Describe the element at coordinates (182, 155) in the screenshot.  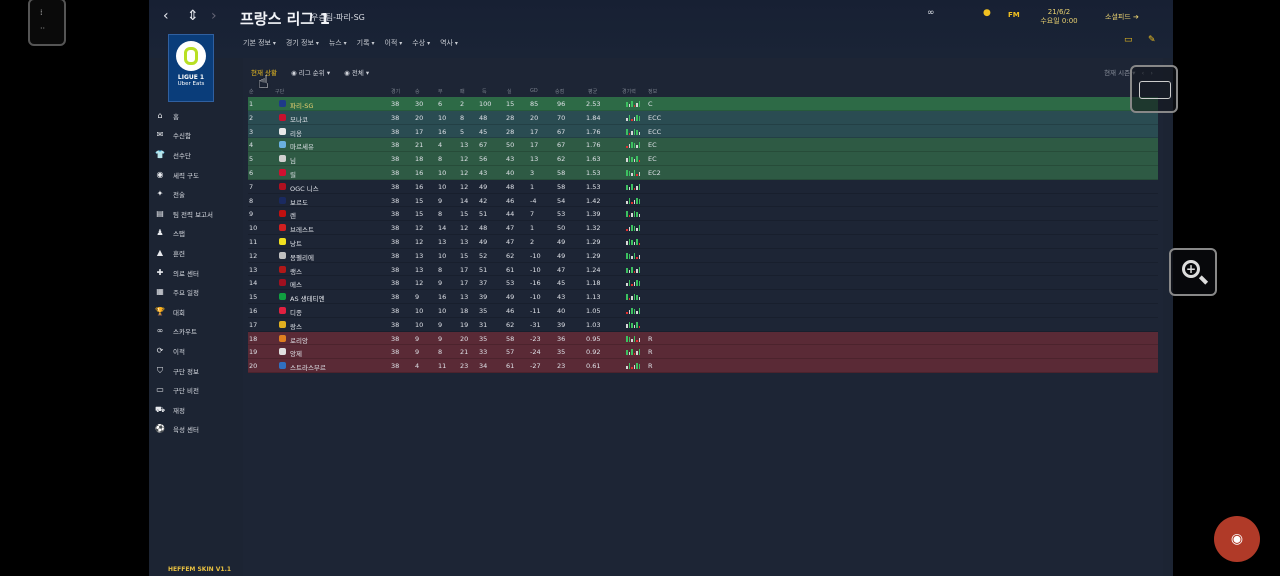
I see `sidebar-item-label: 선수단` at that location.